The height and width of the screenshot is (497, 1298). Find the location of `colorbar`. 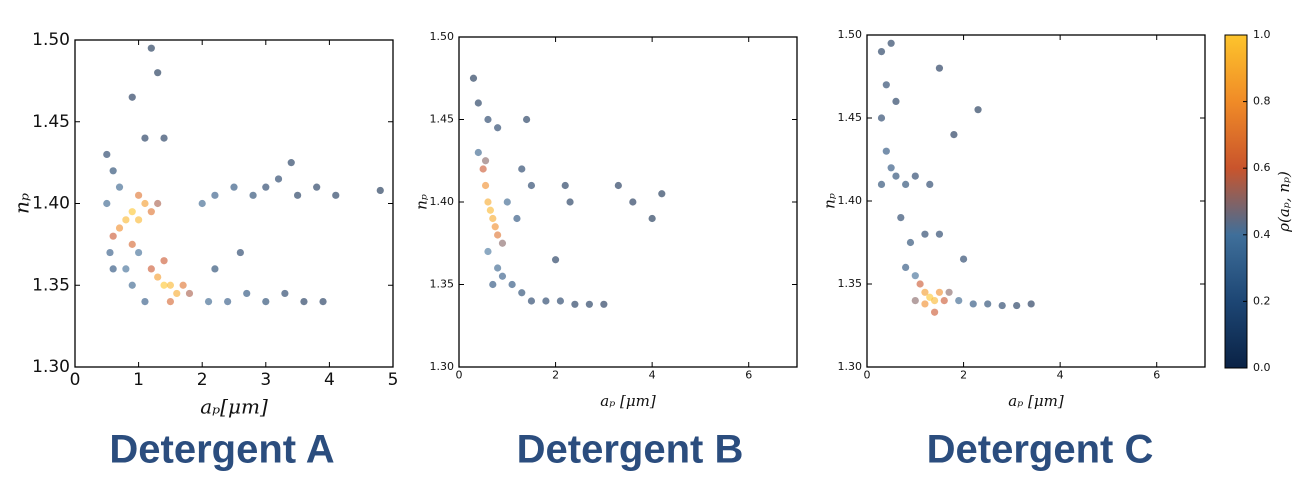

colorbar is located at coordinates (1236, 201).